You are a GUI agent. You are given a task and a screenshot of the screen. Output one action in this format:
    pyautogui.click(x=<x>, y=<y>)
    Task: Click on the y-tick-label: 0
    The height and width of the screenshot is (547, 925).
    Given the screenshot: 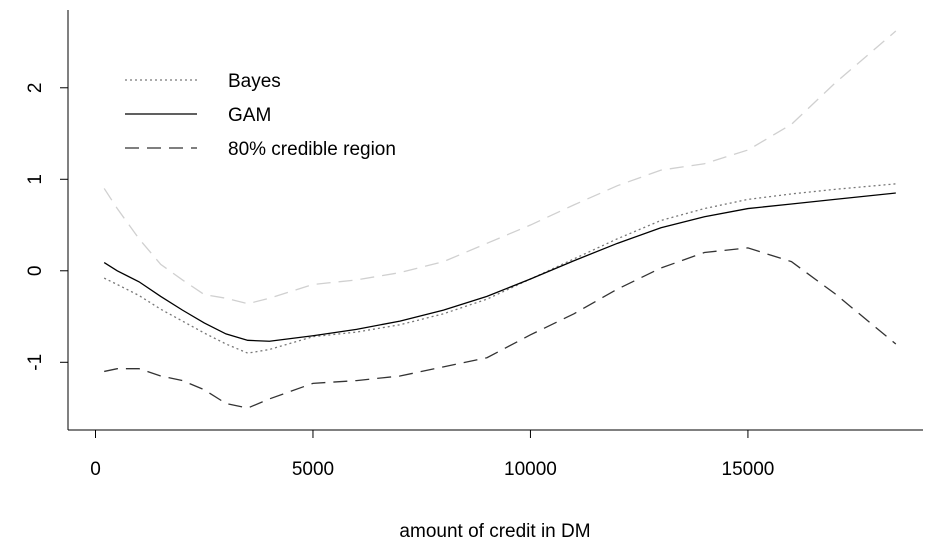 What is the action you would take?
    pyautogui.click(x=35, y=270)
    